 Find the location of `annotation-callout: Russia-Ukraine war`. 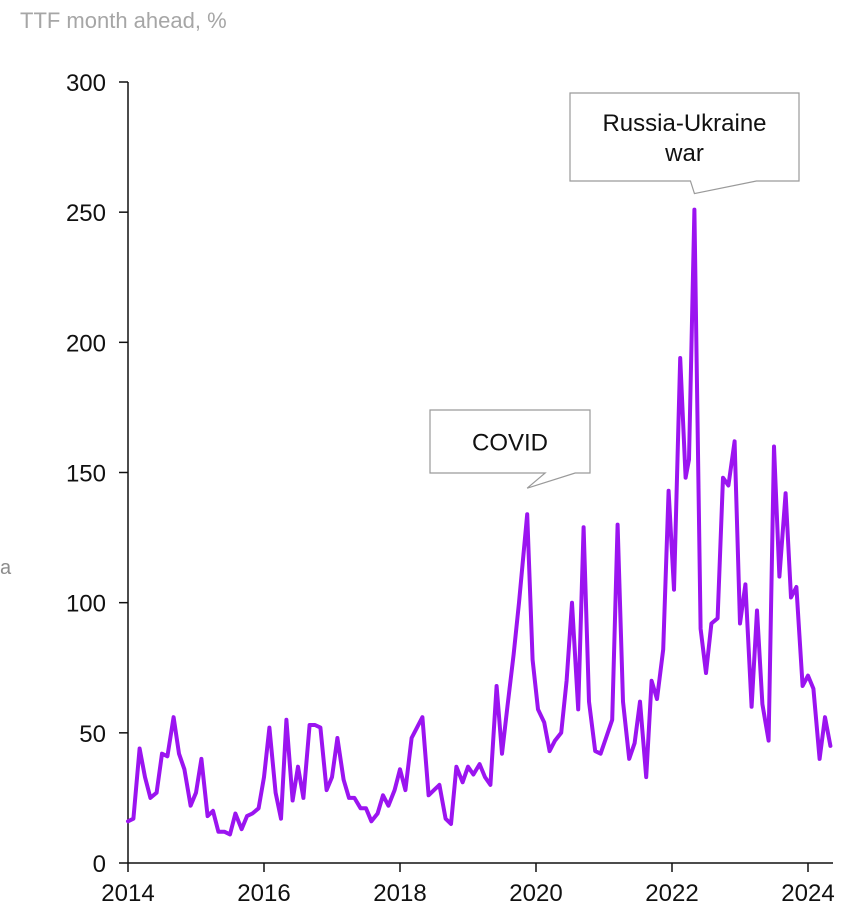

annotation-callout: Russia-Ukraine war is located at coordinates (684, 143).